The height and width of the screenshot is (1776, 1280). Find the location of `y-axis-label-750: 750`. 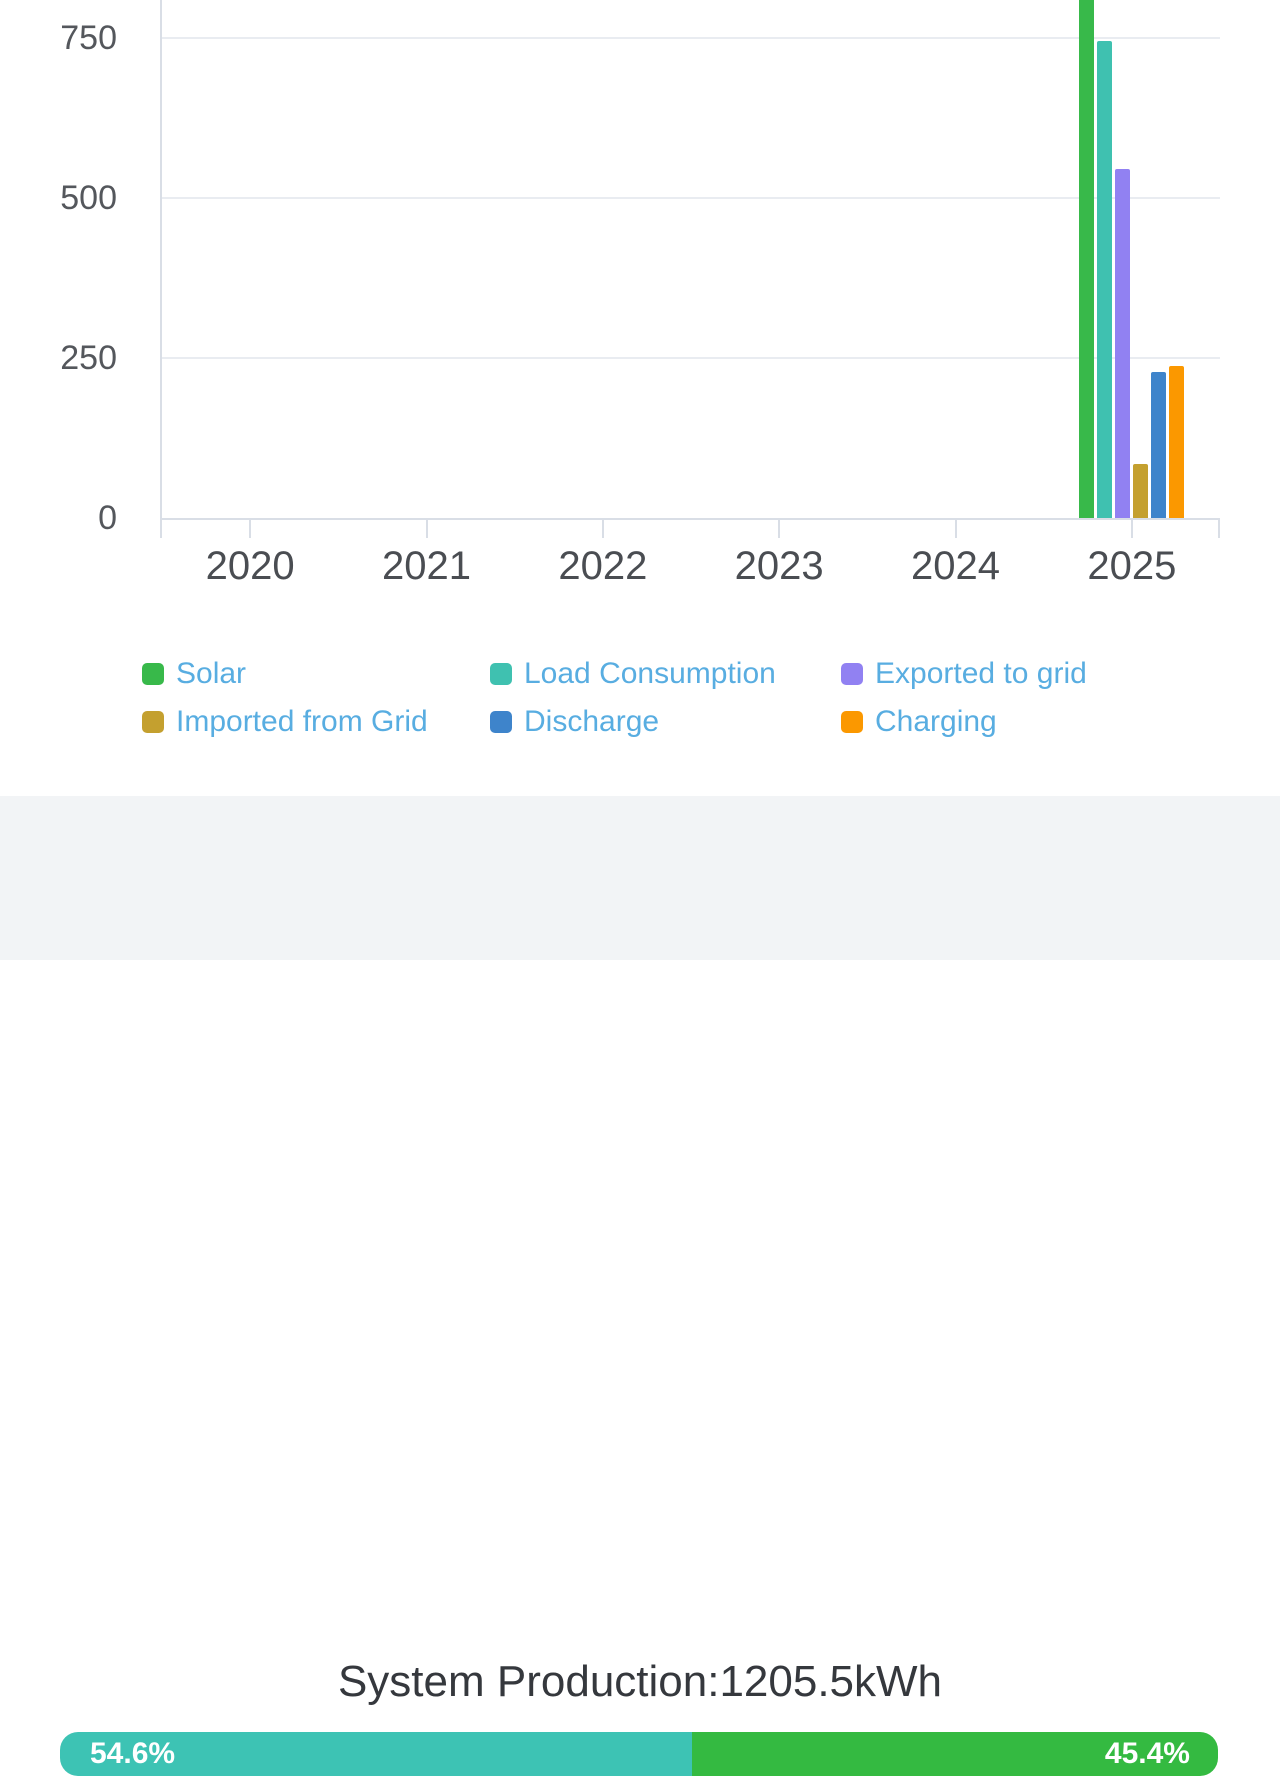

y-axis-label-750: 750 is located at coordinates (88, 38).